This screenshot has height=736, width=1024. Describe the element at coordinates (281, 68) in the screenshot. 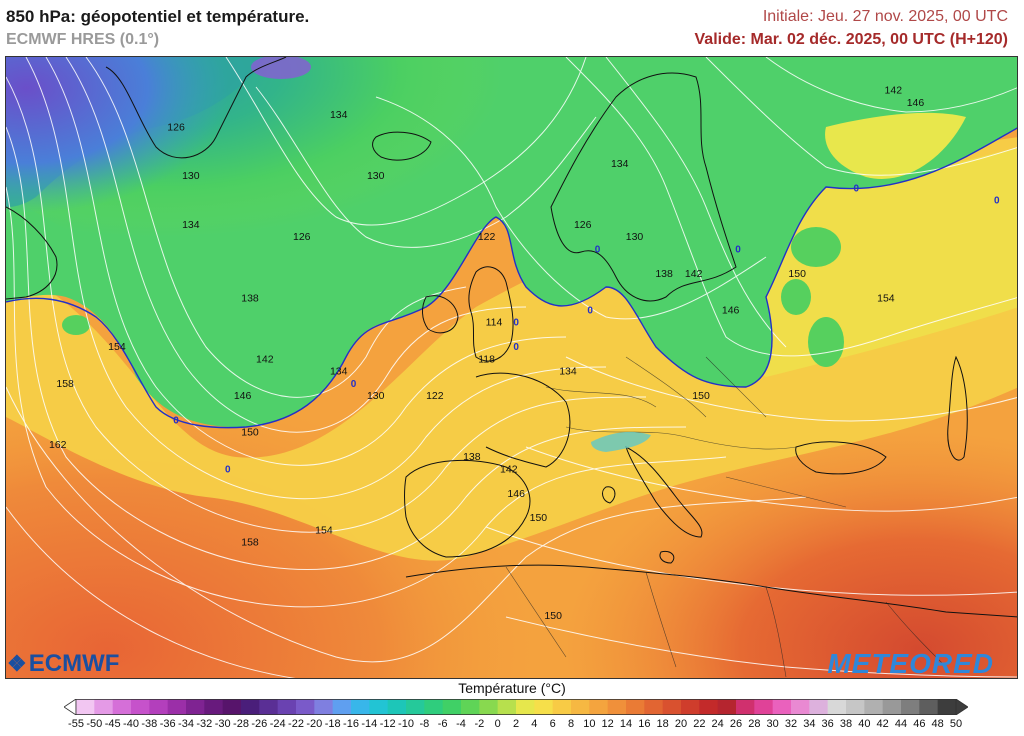

I see `purple-patch` at that location.